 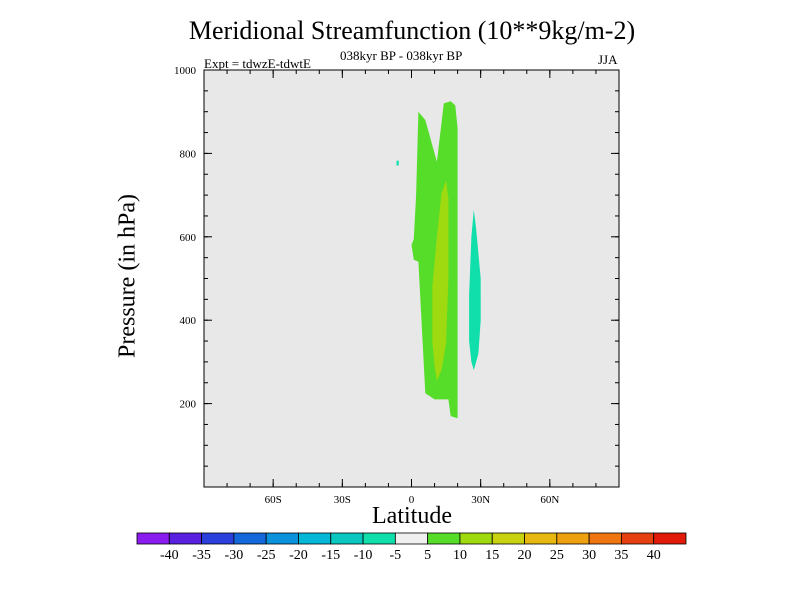 I want to click on colorbar-label: 40, so click(x=654, y=555).